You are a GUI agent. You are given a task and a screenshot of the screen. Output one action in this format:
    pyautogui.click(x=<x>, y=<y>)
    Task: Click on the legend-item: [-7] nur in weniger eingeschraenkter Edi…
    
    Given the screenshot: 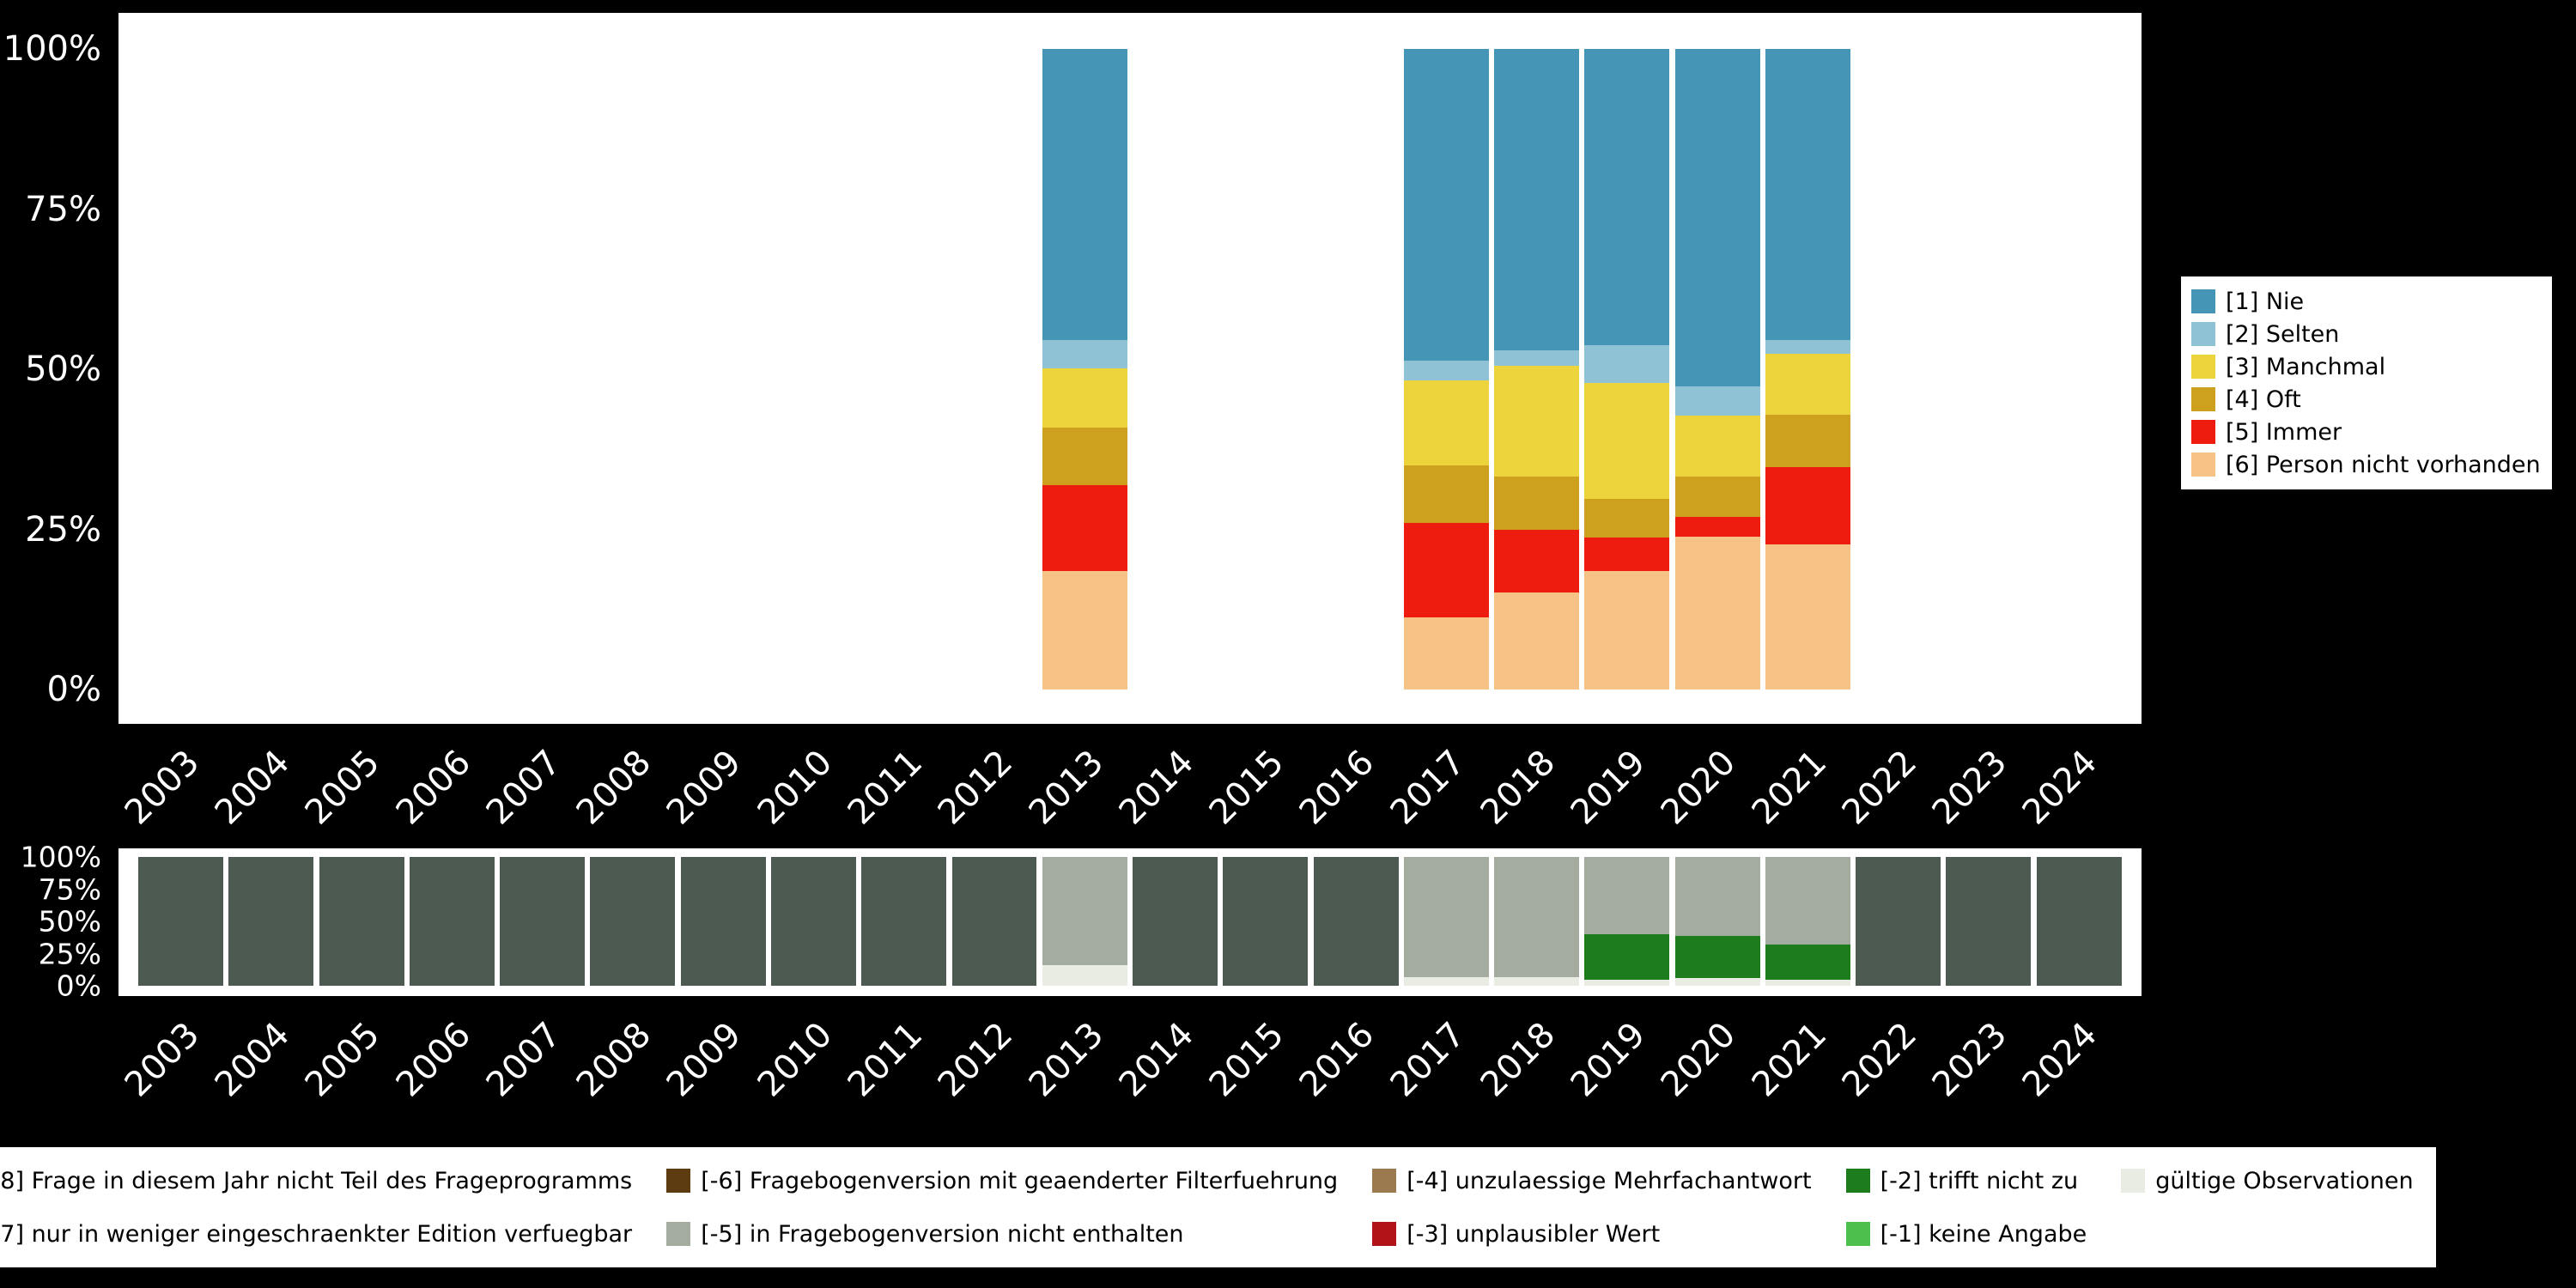 What is the action you would take?
    pyautogui.click(x=316, y=1235)
    